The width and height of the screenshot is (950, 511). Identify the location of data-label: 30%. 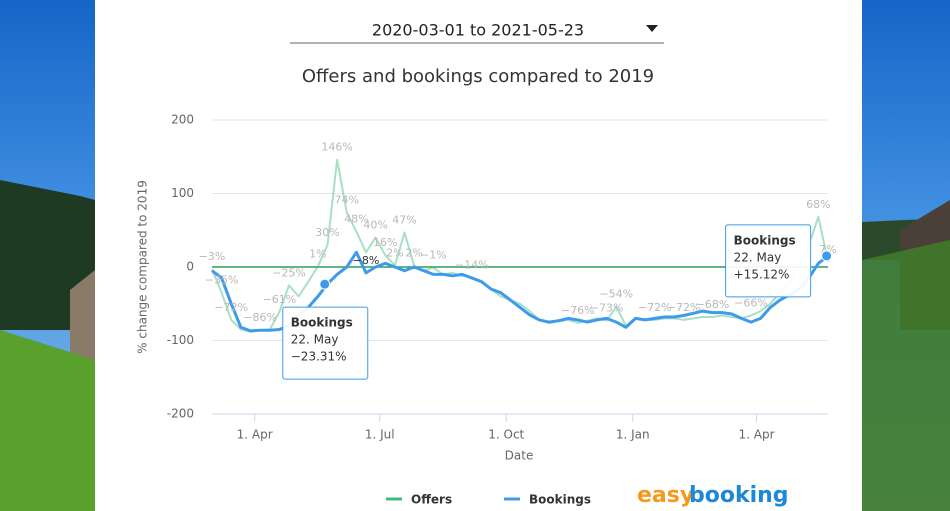
(327, 232).